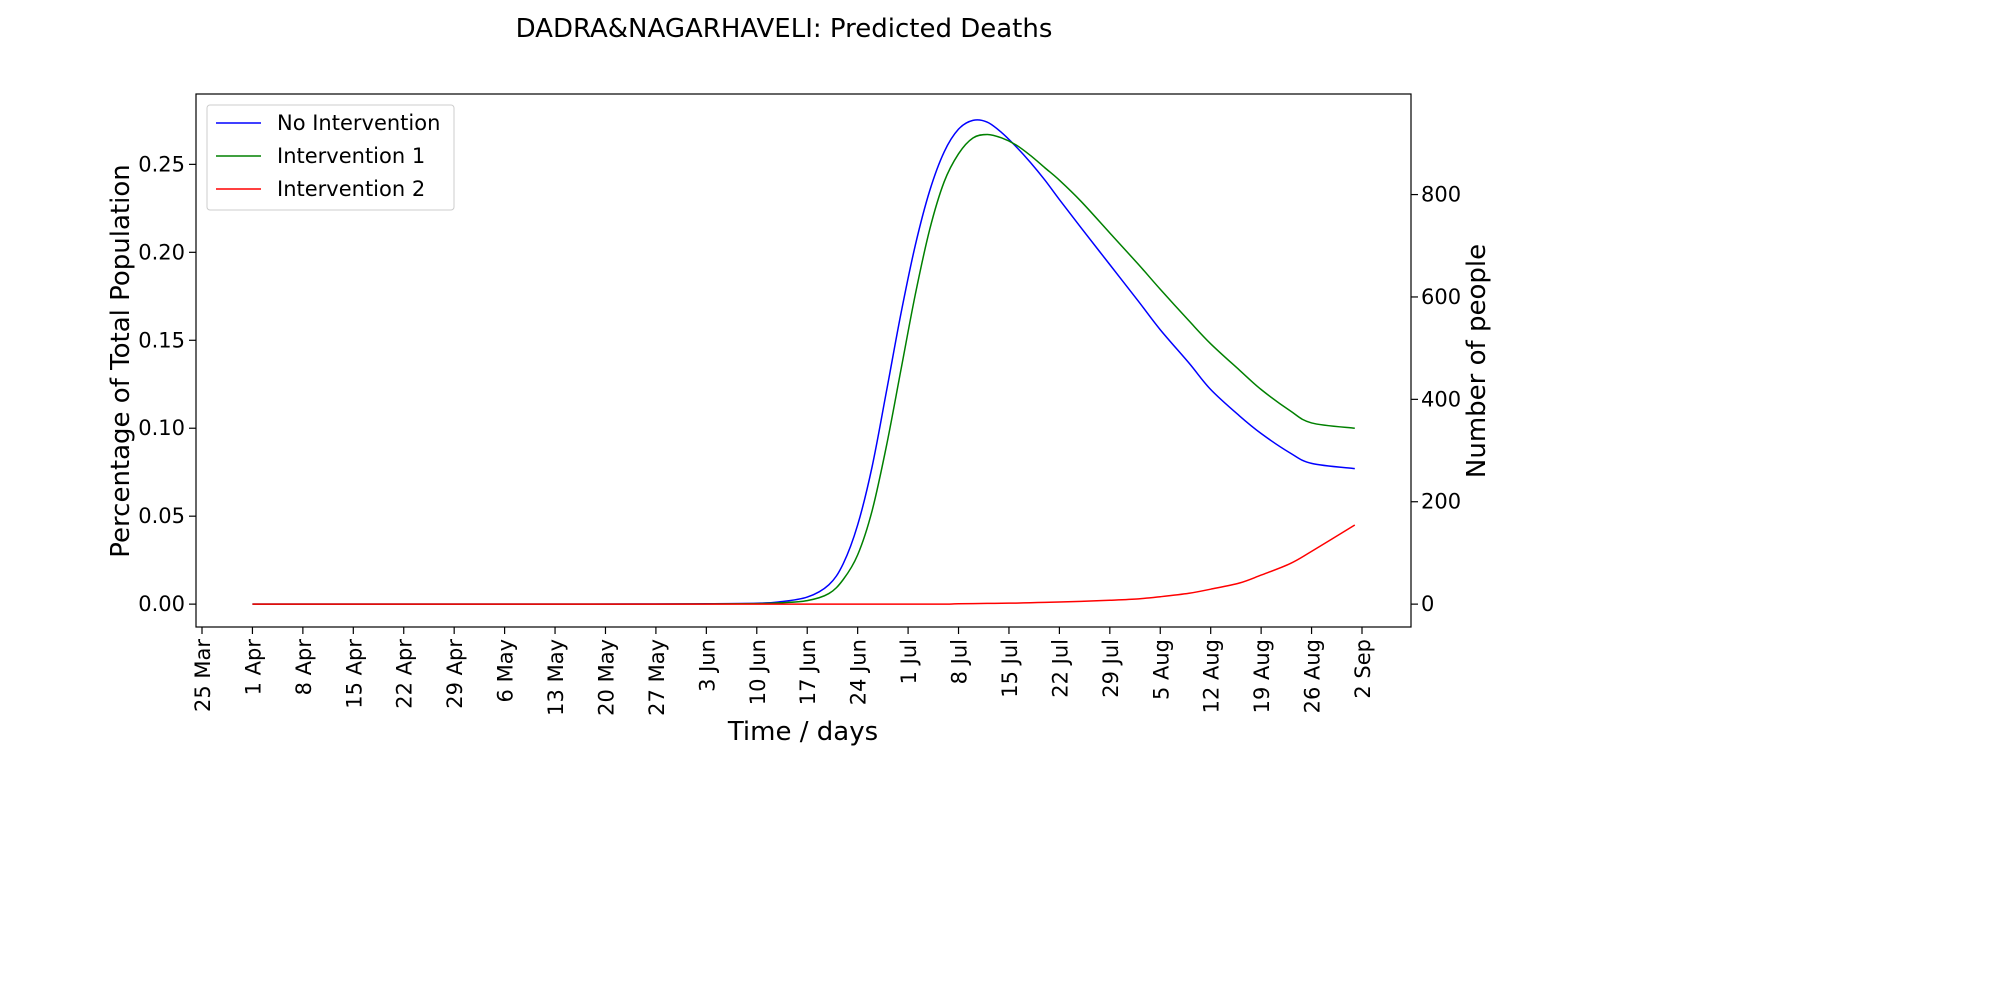 This screenshot has width=2000, height=1000. I want to click on y2-tick-label: 200, so click(1441, 502).